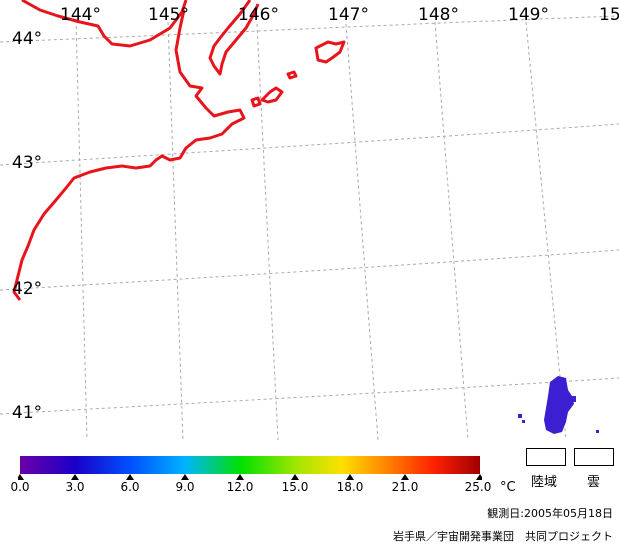  Describe the element at coordinates (478, 487) in the screenshot. I see `colorbar-tick-label: 25.0` at that location.